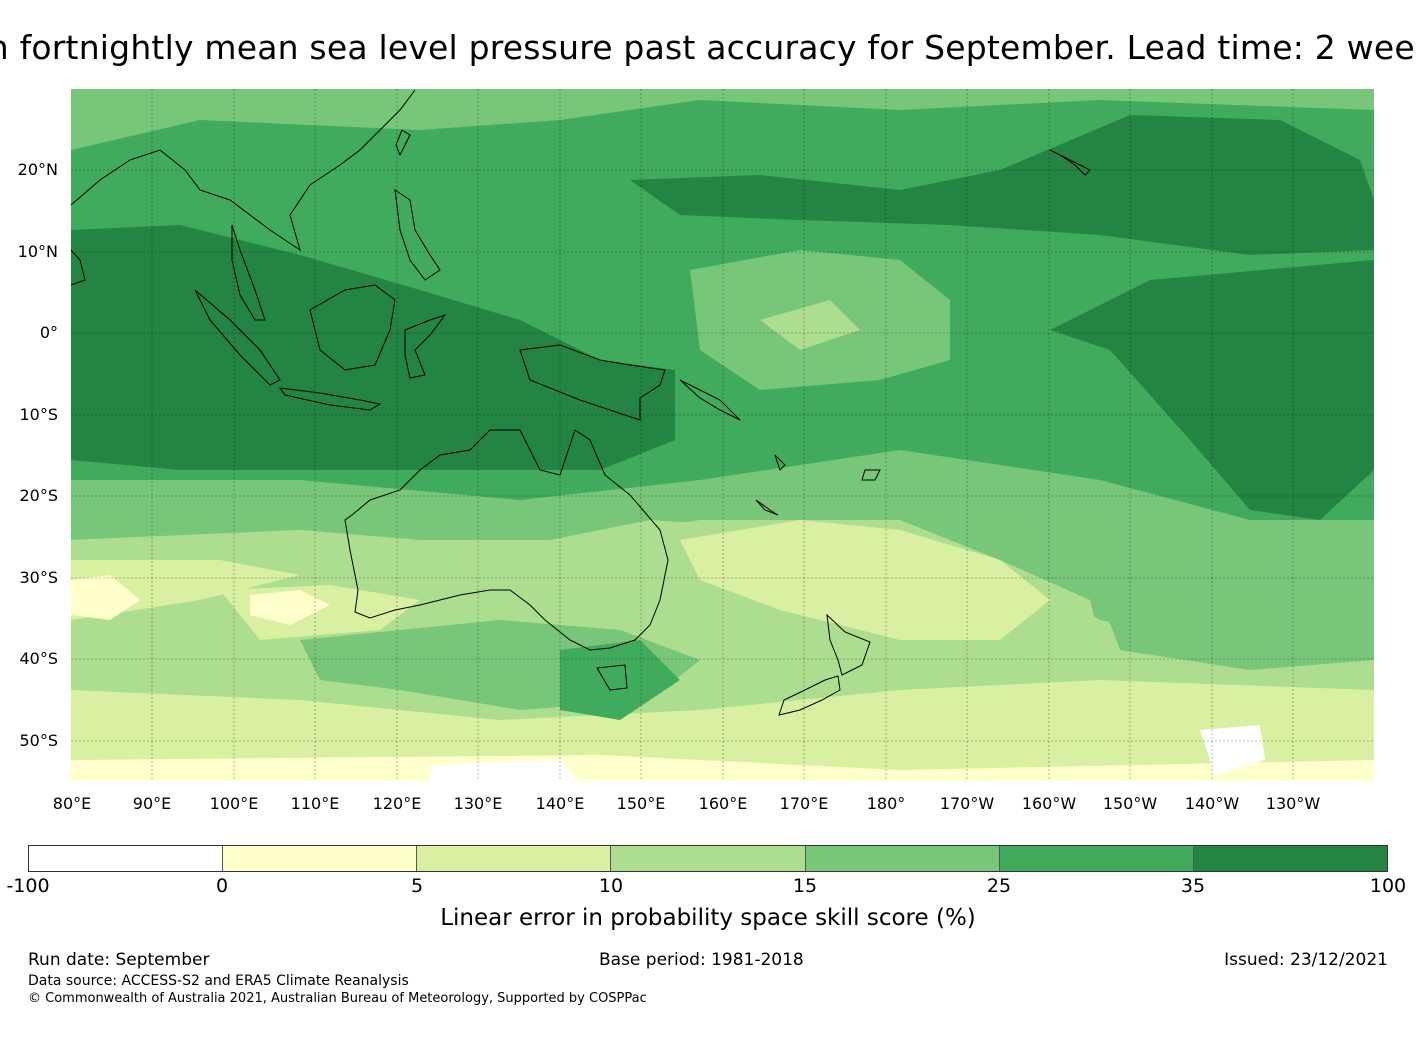 This screenshot has height=1050, width=1416. I want to click on colorbar-tick: 0, so click(222, 886).